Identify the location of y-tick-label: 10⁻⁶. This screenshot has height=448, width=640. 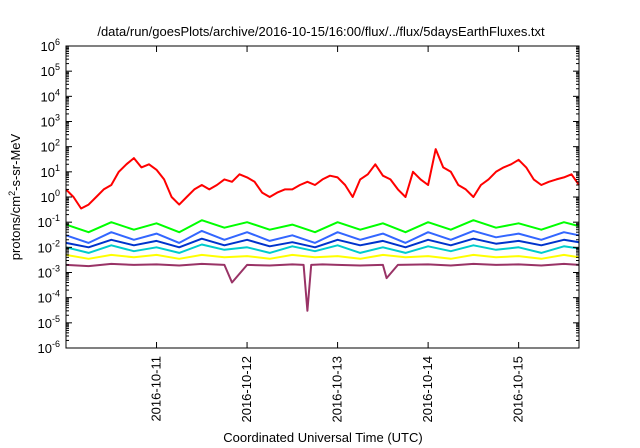
(49, 347).